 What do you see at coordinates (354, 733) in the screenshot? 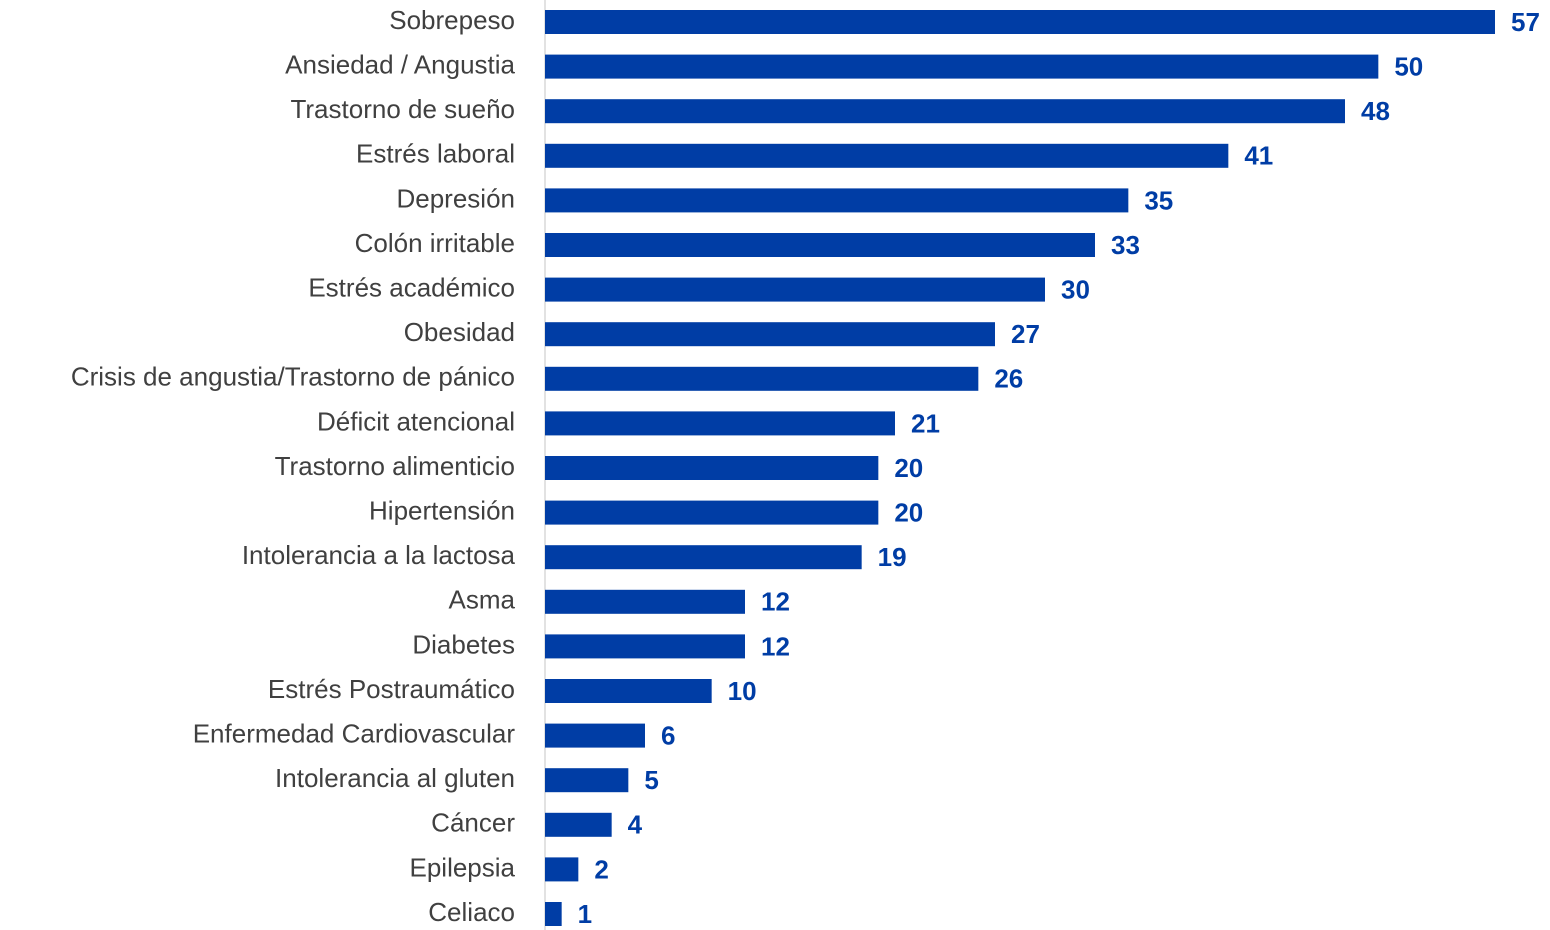
I see `category-label: Enfermedad Cardiovascular` at bounding box center [354, 733].